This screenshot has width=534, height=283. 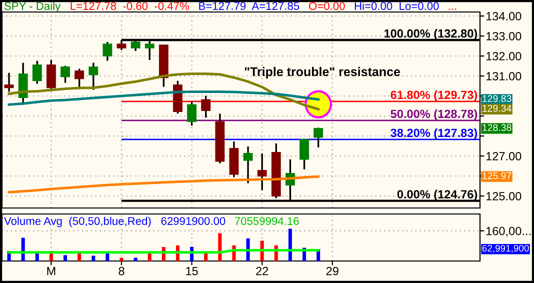 What do you see at coordinates (262, 271) in the screenshot?
I see `x-tick-label: 22` at bounding box center [262, 271].